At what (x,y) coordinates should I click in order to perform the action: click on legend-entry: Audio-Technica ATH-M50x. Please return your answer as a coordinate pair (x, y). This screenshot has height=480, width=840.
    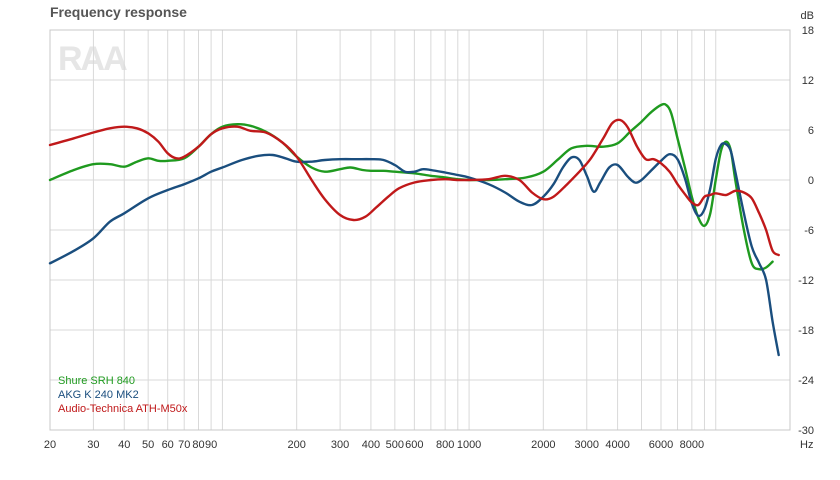
    Looking at the image, I should click on (123, 409).